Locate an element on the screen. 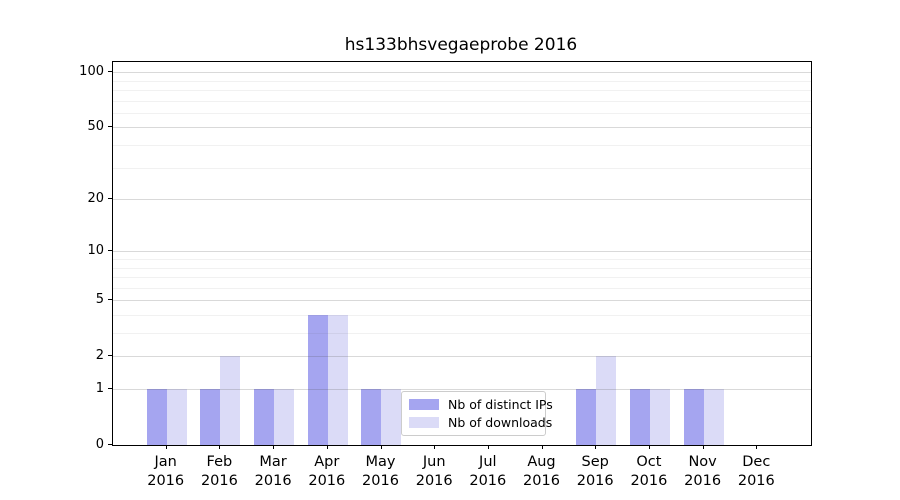 Image resolution: width=900 pixels, height=500 pixels. legend-swatch-distinct-ips is located at coordinates (424, 404).